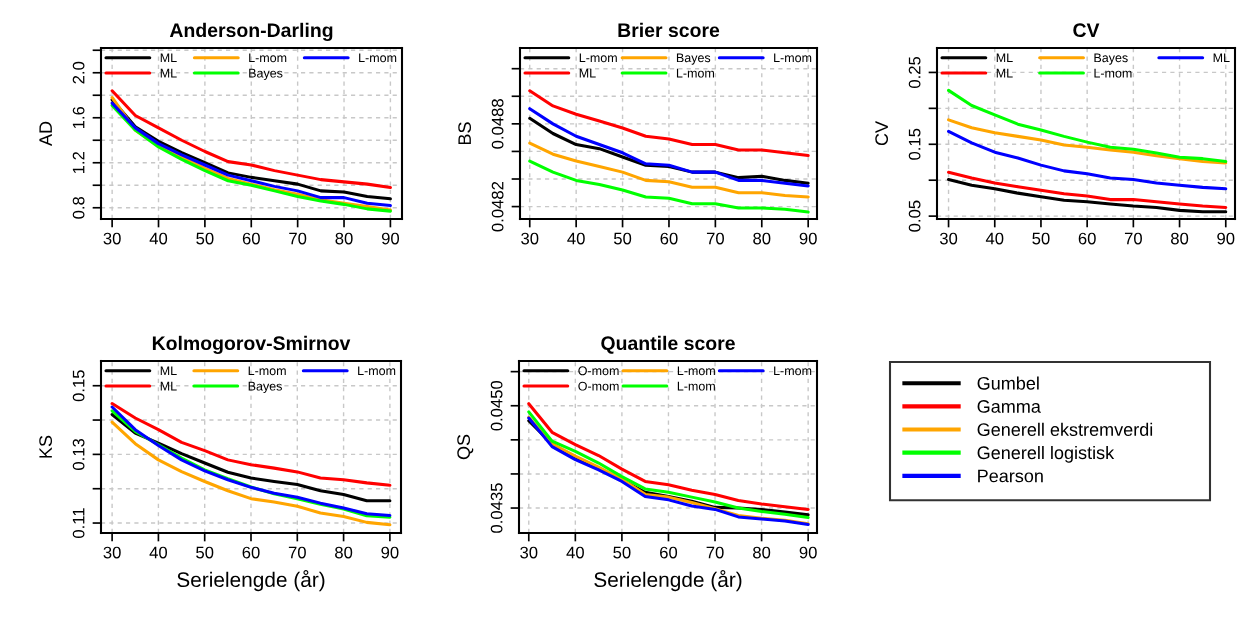  I want to click on y-tick-label: 0.25, so click(914, 72).